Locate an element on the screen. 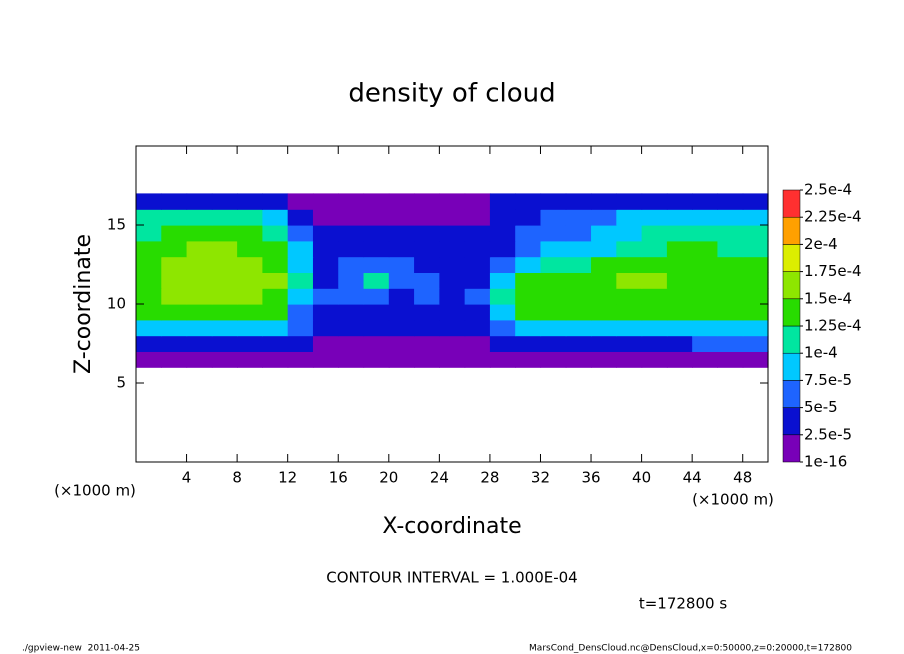 The image size is (904, 654). colorbar-label: 1.25e-4 is located at coordinates (833, 326).